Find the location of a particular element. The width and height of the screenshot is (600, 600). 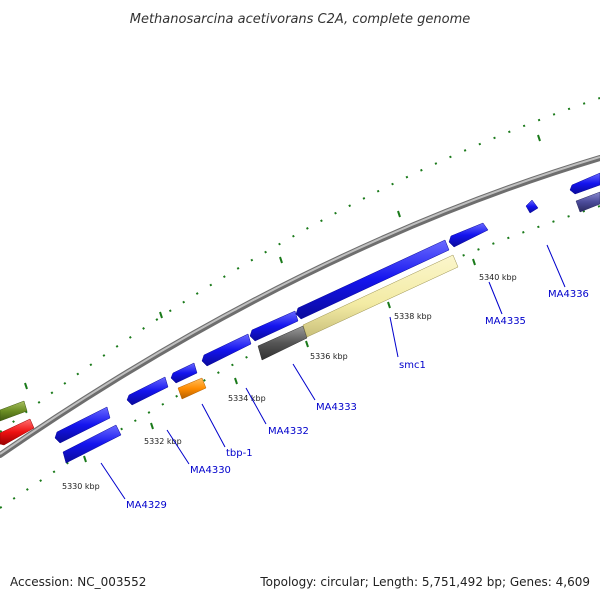

gene-label-MA4332: MA4332 is located at coordinates (288, 431).